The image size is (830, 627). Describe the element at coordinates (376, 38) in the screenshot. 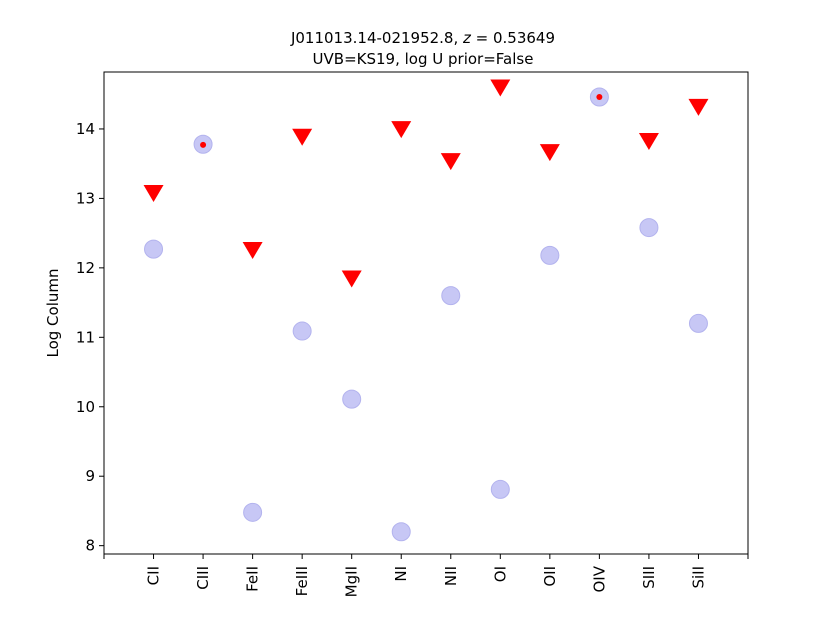

I see `title-prefix: J011013.14-021952.8,` at that location.